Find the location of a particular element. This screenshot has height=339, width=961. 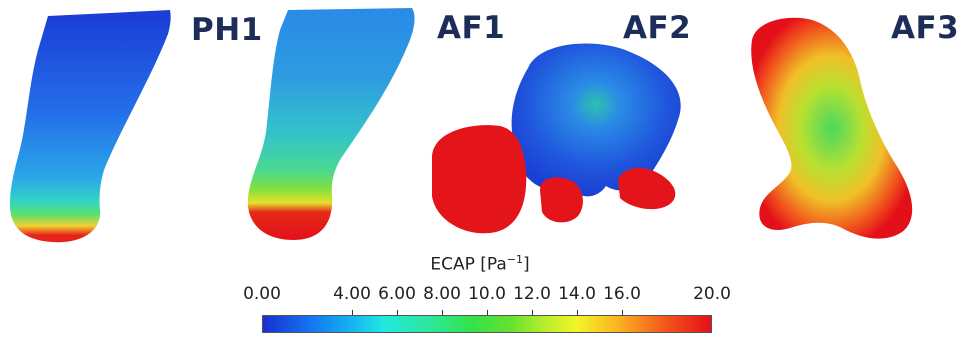

ph1-appendage is located at coordinates (90, 126).